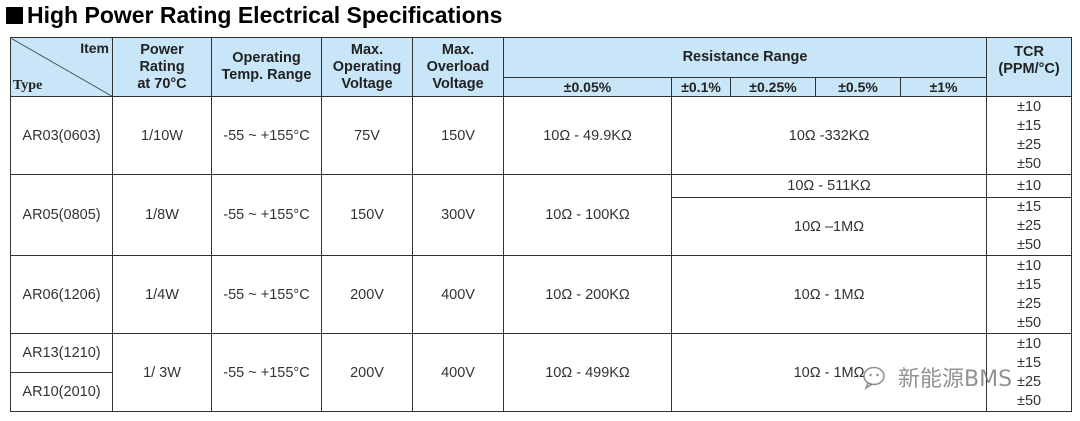 This screenshot has height=421, width=1080. I want to click on resistance-rest-cell: 10Ω - 511KΩ, so click(829, 186).